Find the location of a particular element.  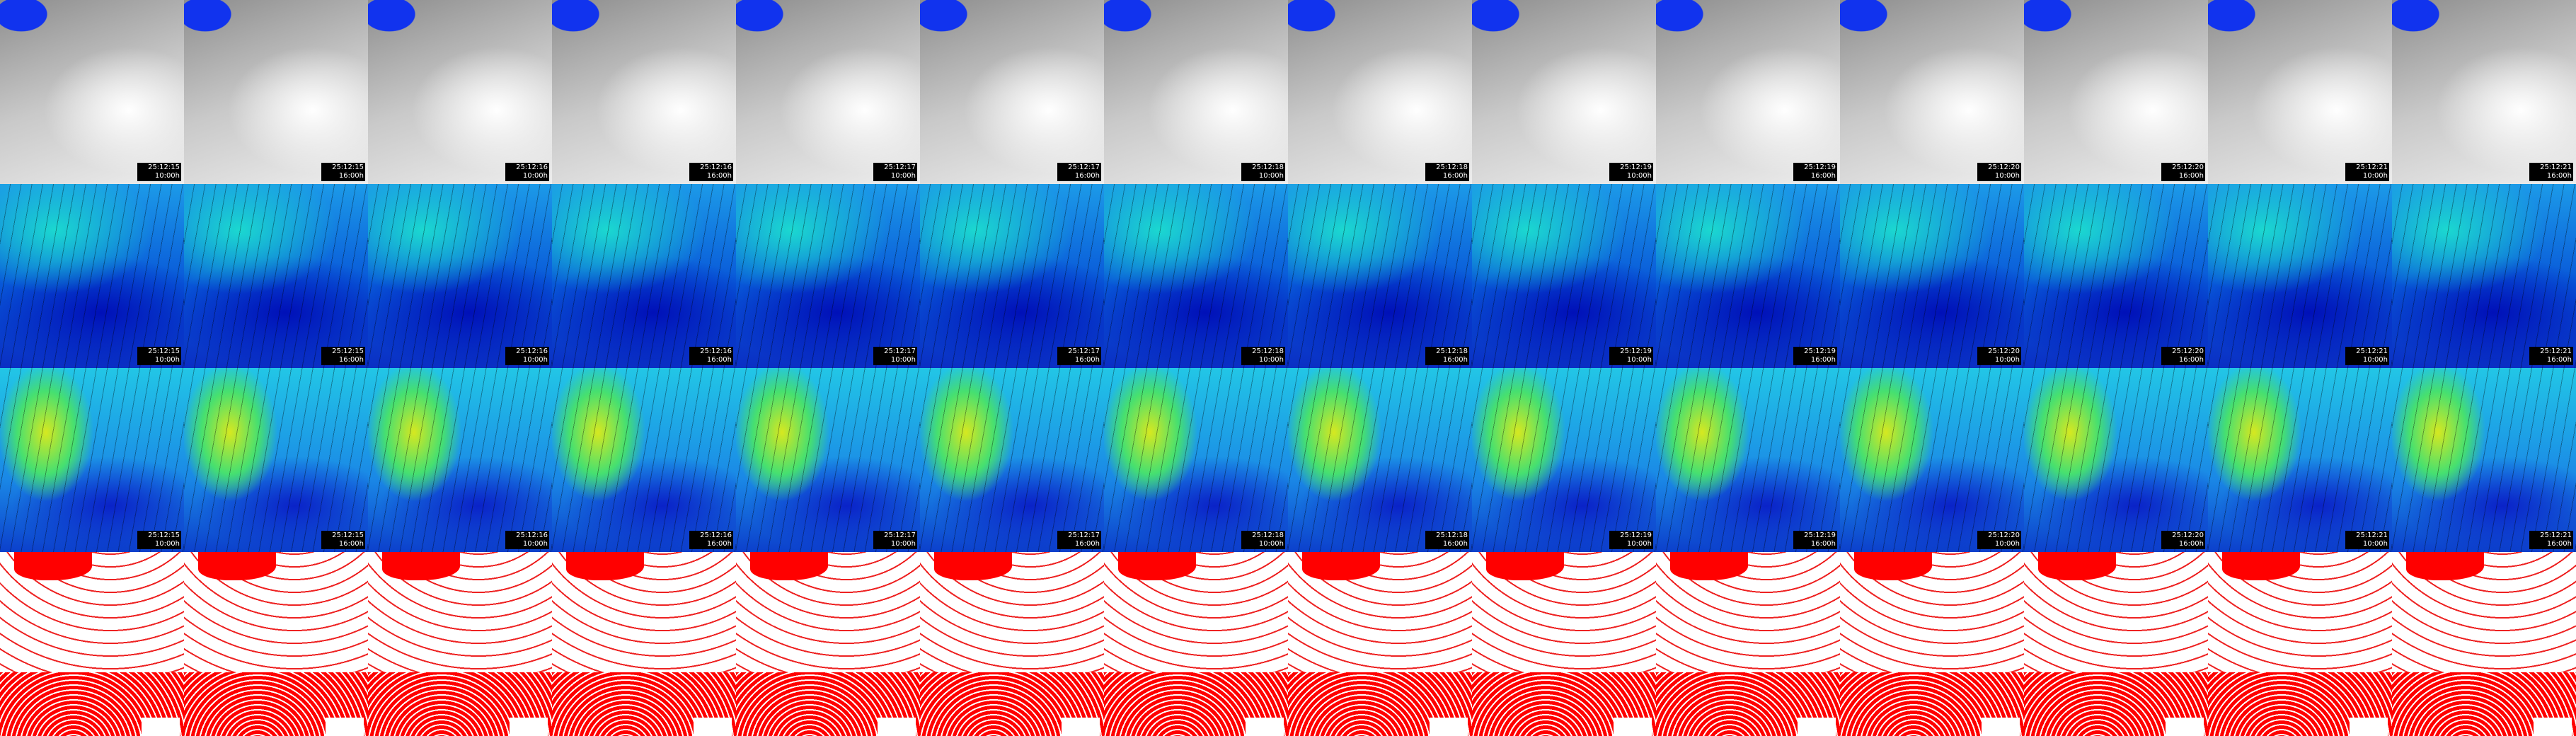

time-label: 25:12:15 16:00h is located at coordinates (343, 540).